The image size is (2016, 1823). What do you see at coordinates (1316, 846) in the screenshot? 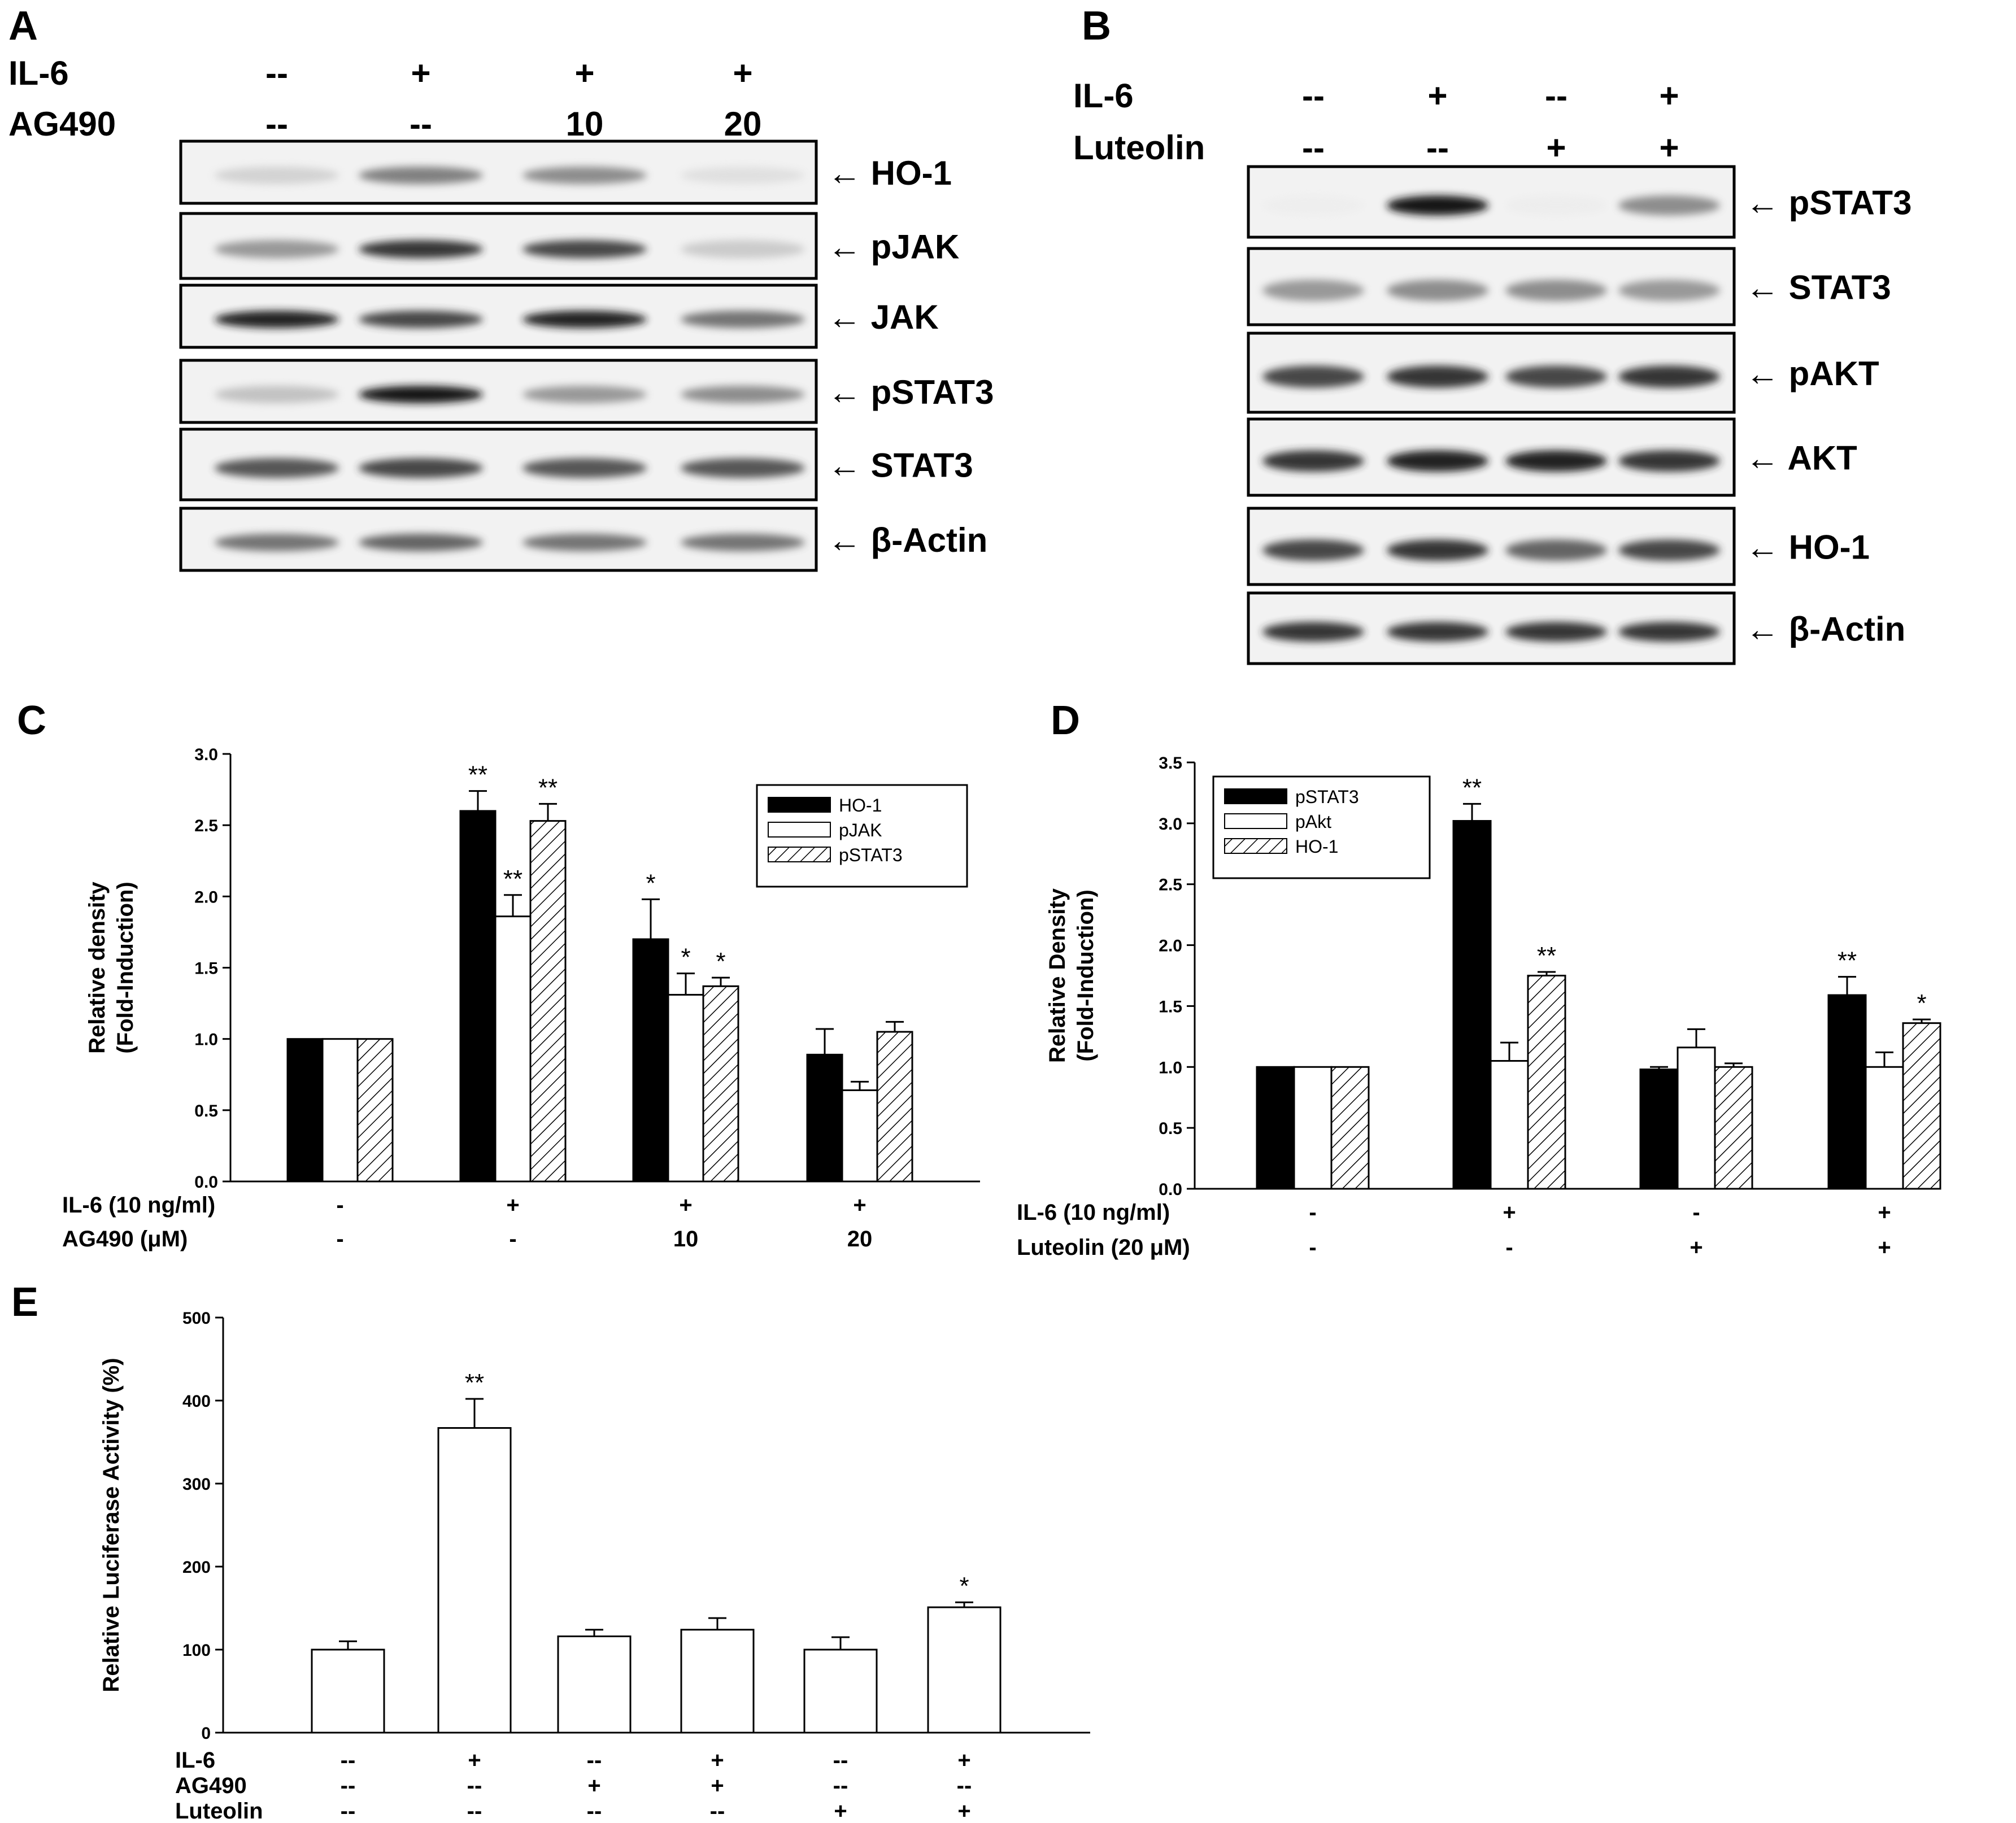
I see `legend-entry: HO-1` at bounding box center [1316, 846].